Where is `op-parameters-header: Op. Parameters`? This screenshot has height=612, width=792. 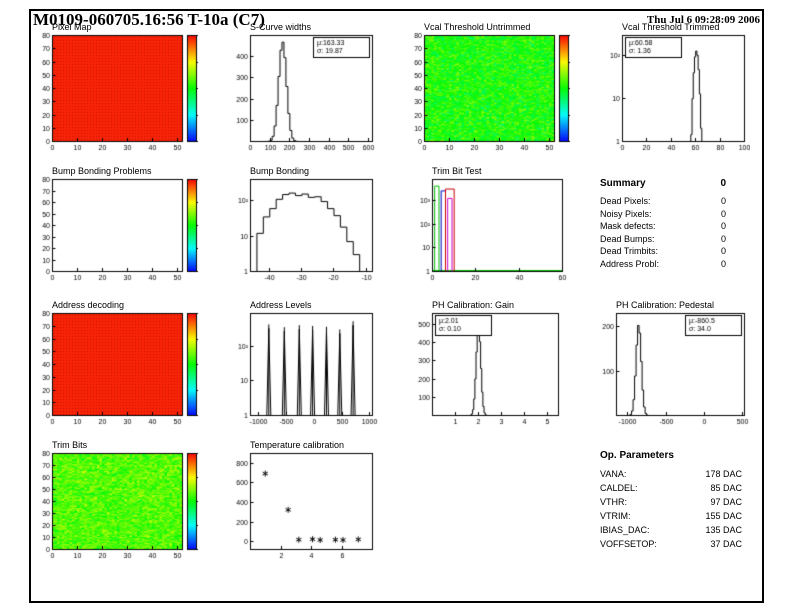
op-parameters-header: Op. Parameters is located at coordinates (671, 455).